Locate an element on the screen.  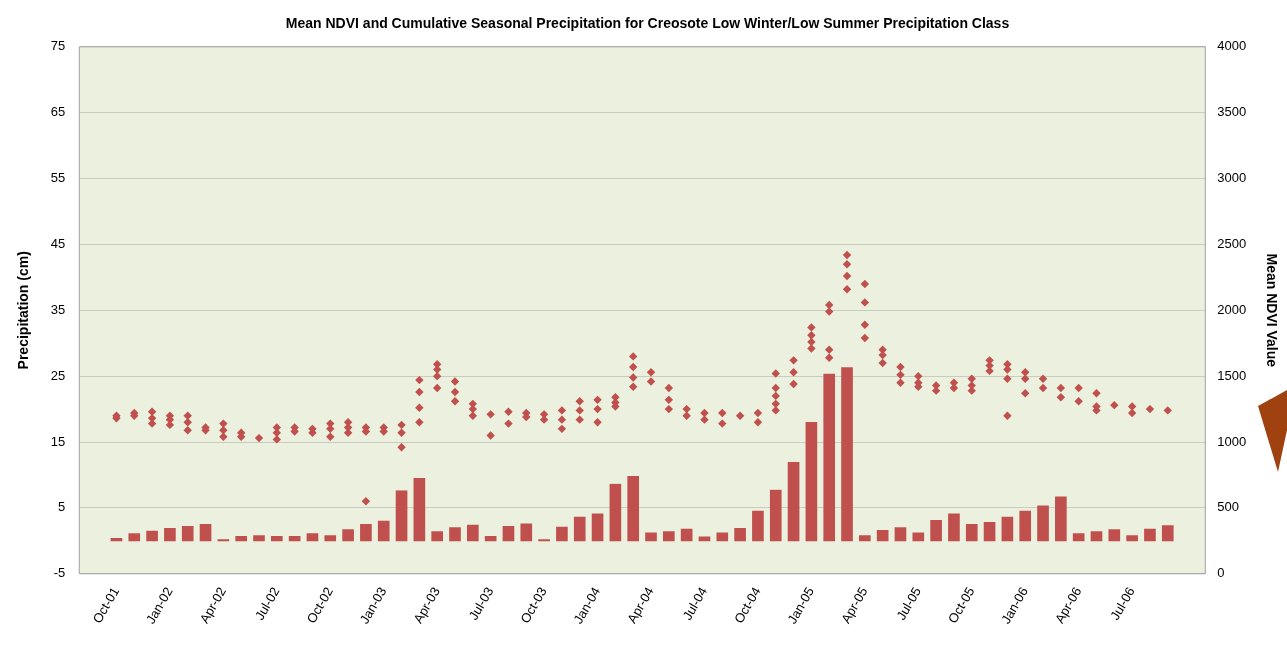
chart-title: Mean NDVI and Cumulative Seasonal Precipitation for Creosote Low Winter/Low Summer Precipitation Class is located at coordinates (647, 23).